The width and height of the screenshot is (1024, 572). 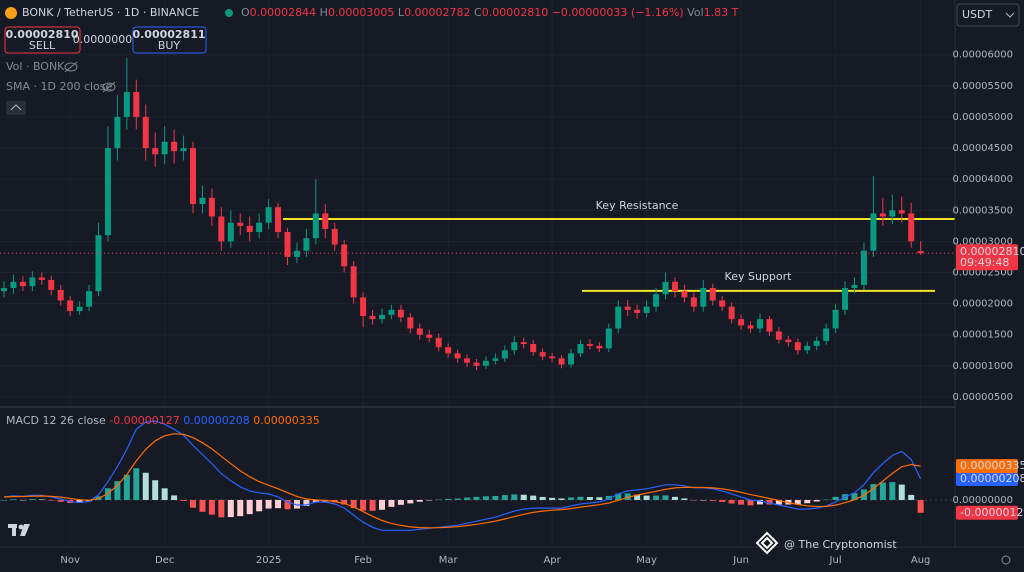 What do you see at coordinates (984, 262) in the screenshot?
I see `price-tag-countdown: 09:49:48` at bounding box center [984, 262].